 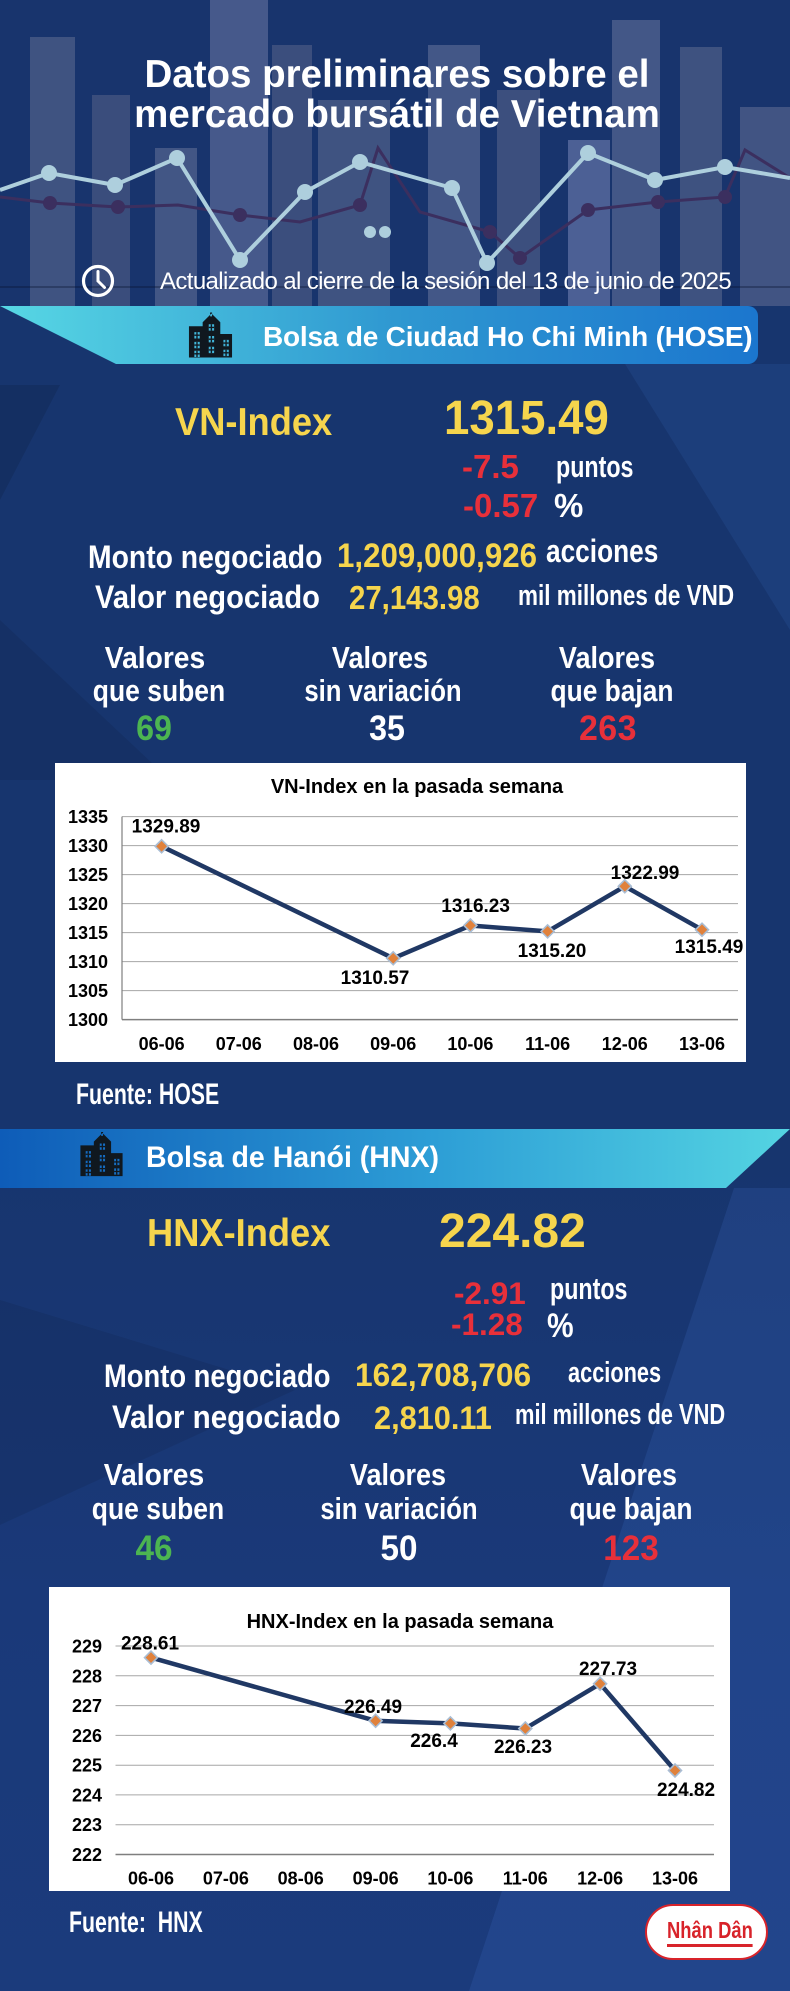 What do you see at coordinates (645, 873) in the screenshot?
I see `svg-text: 1322.99` at bounding box center [645, 873].